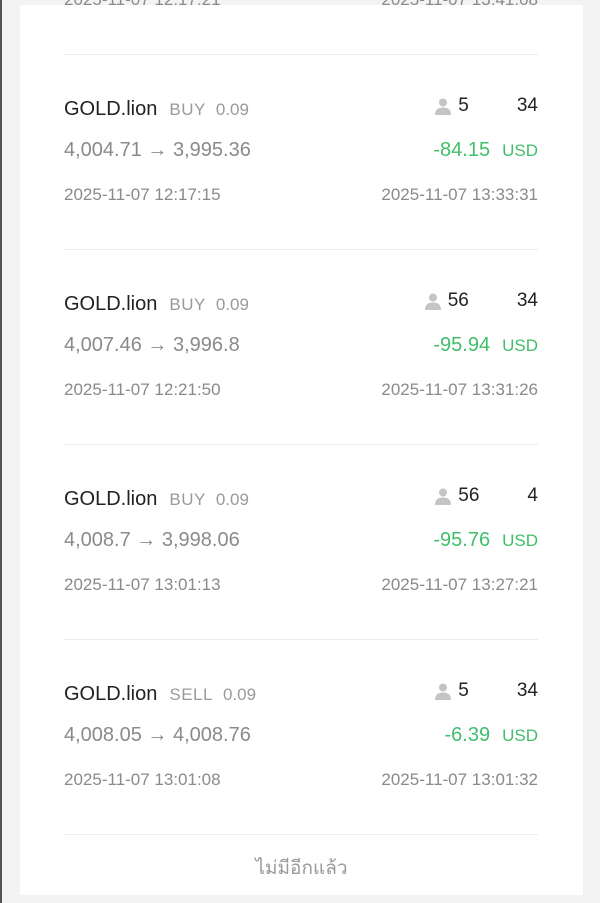  What do you see at coordinates (142, 584) in the screenshot?
I see `open-time: 2025-11-07 13:01:13` at bounding box center [142, 584].